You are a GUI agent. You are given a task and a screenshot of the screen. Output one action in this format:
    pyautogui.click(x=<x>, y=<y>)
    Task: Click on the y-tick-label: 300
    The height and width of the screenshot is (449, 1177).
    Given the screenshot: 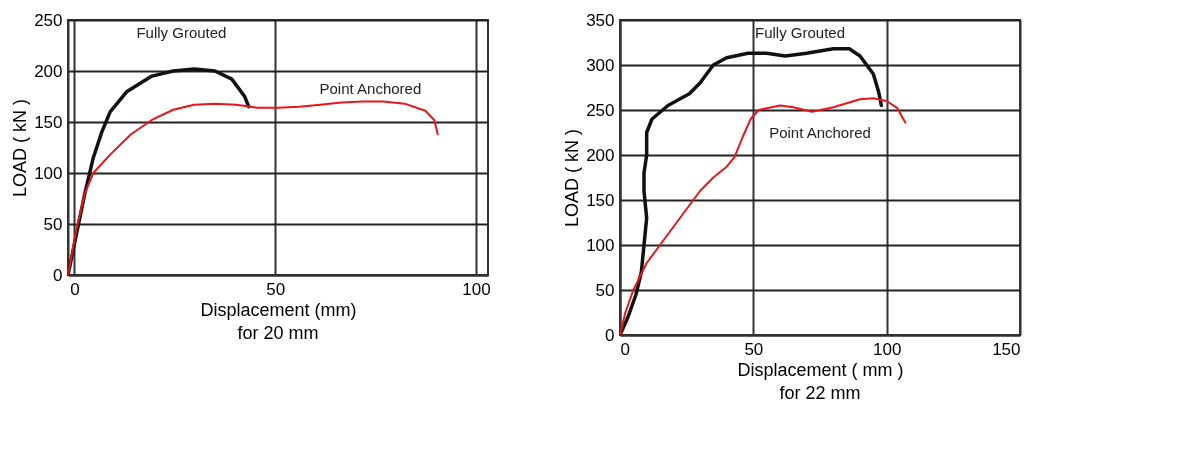 What is the action you would take?
    pyautogui.click(x=600, y=65)
    